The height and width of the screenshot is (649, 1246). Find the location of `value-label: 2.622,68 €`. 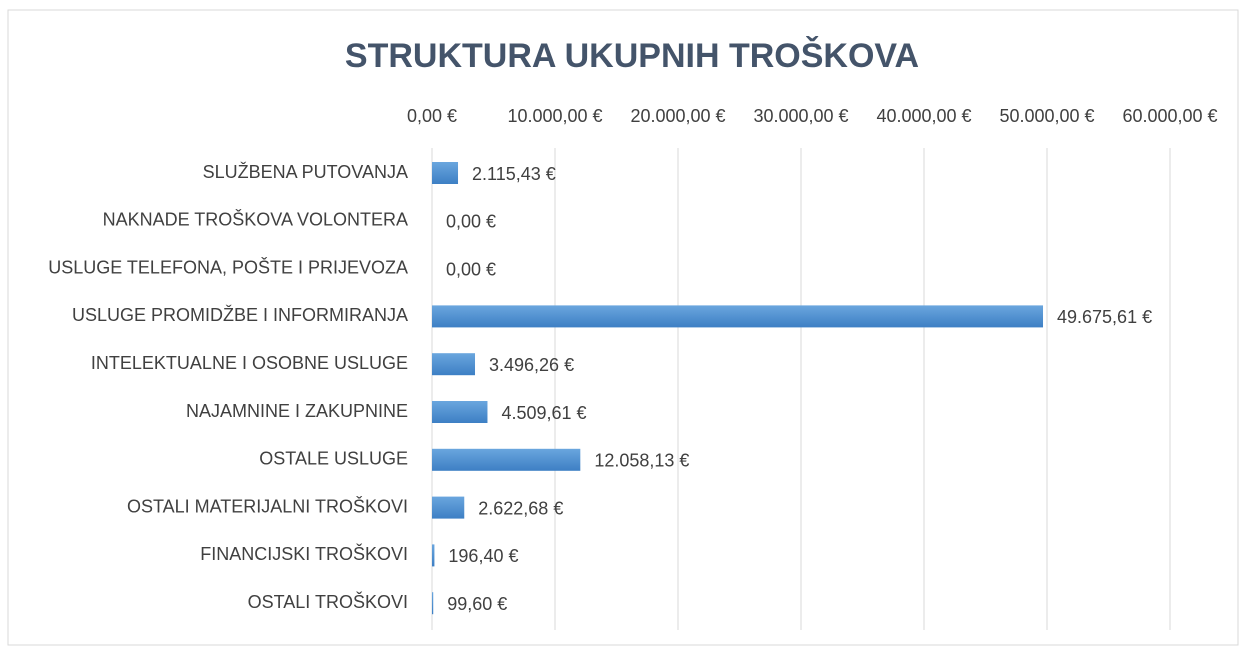

value-label: 2.622,68 € is located at coordinates (520, 508).